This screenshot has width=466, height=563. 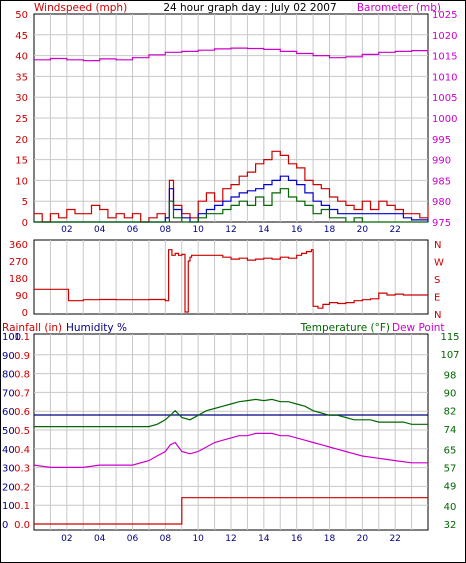 What do you see at coordinates (21, 119) in the screenshot?
I see `windspeed-tick-label: 25` at bounding box center [21, 119].